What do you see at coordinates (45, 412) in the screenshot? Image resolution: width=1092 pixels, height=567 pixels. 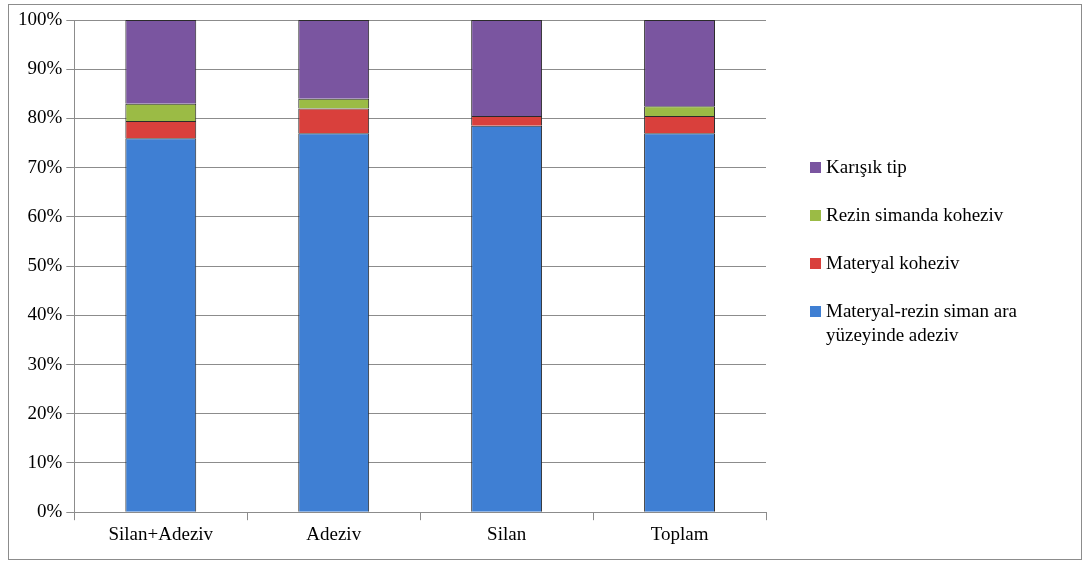 I see `y-tick-label: 20%` at bounding box center [45, 412].